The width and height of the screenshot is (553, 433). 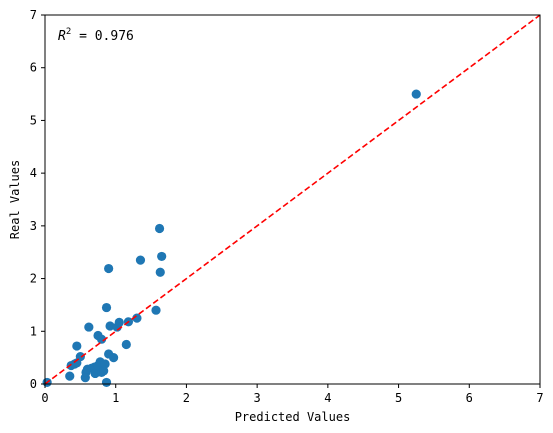 I want to click on y-tick-label: 7, so click(x=33, y=15).